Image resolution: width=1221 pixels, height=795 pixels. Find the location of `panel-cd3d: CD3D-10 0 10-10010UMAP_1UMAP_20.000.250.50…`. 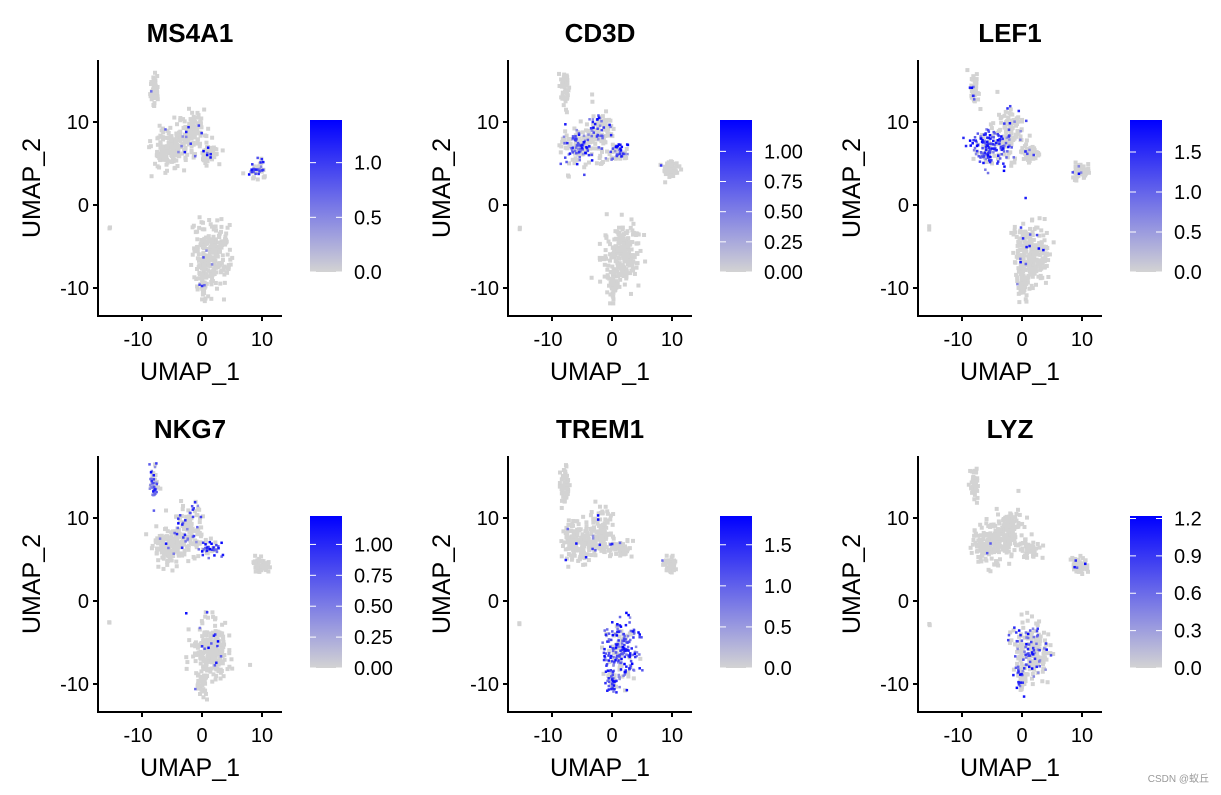

panel-cd3d: CD3D-10 0 10-10010UMAP_1UMAP_20.000.250.50… is located at coordinates (615, 202).